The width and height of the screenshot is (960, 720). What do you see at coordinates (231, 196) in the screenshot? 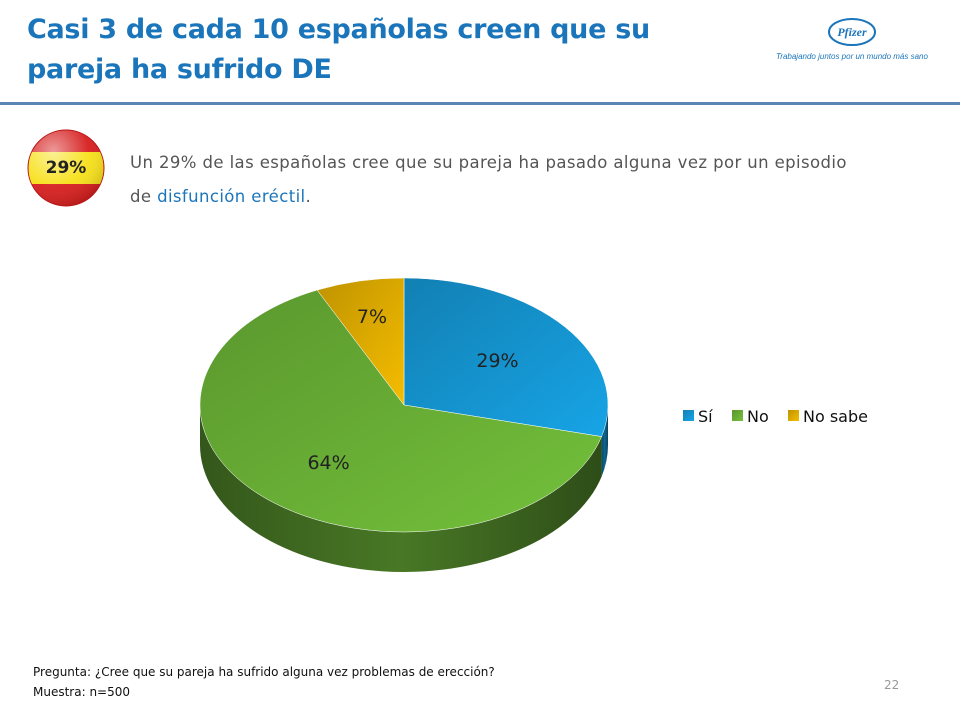
I see `description-highlight: disfunción eréctil` at bounding box center [231, 196].